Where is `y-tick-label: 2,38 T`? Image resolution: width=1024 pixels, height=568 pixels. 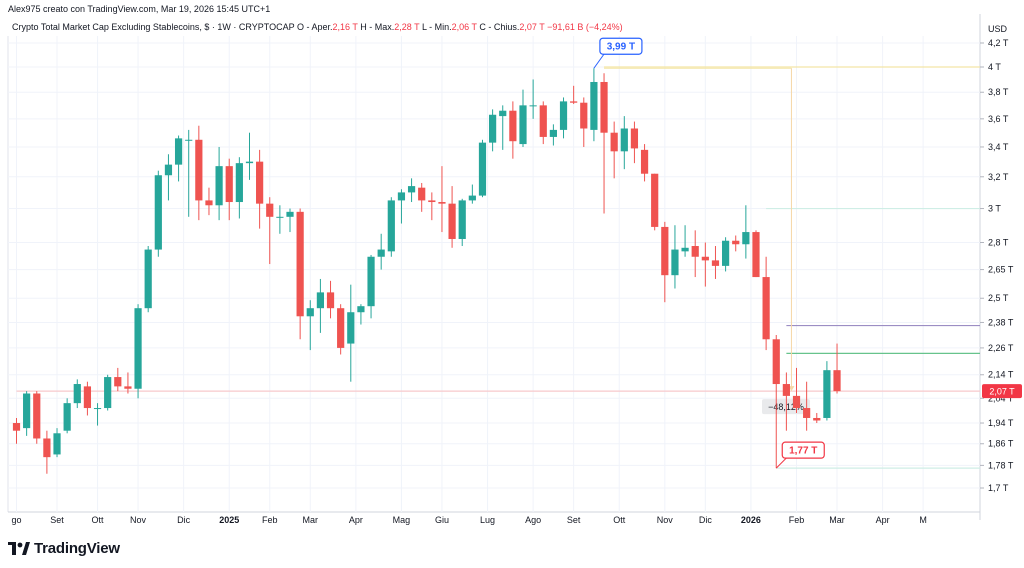 y-tick-label: 2,38 T is located at coordinates (1001, 322).